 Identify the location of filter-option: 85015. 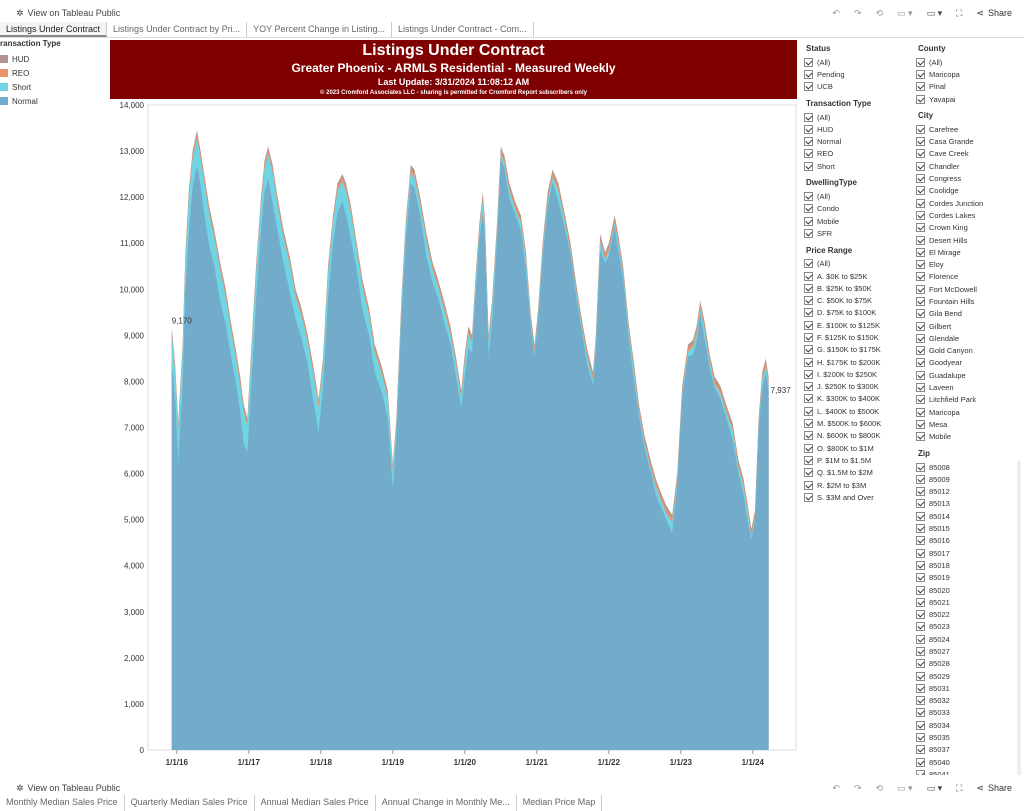
(968, 528).